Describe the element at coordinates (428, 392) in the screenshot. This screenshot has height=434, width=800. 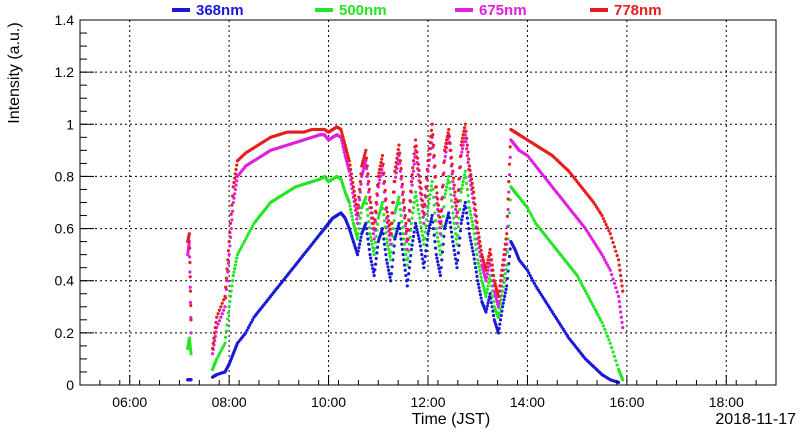
I see `x-axis: 06:00 08:00 10:00 12:00 14:00 16:00 18:00` at that location.